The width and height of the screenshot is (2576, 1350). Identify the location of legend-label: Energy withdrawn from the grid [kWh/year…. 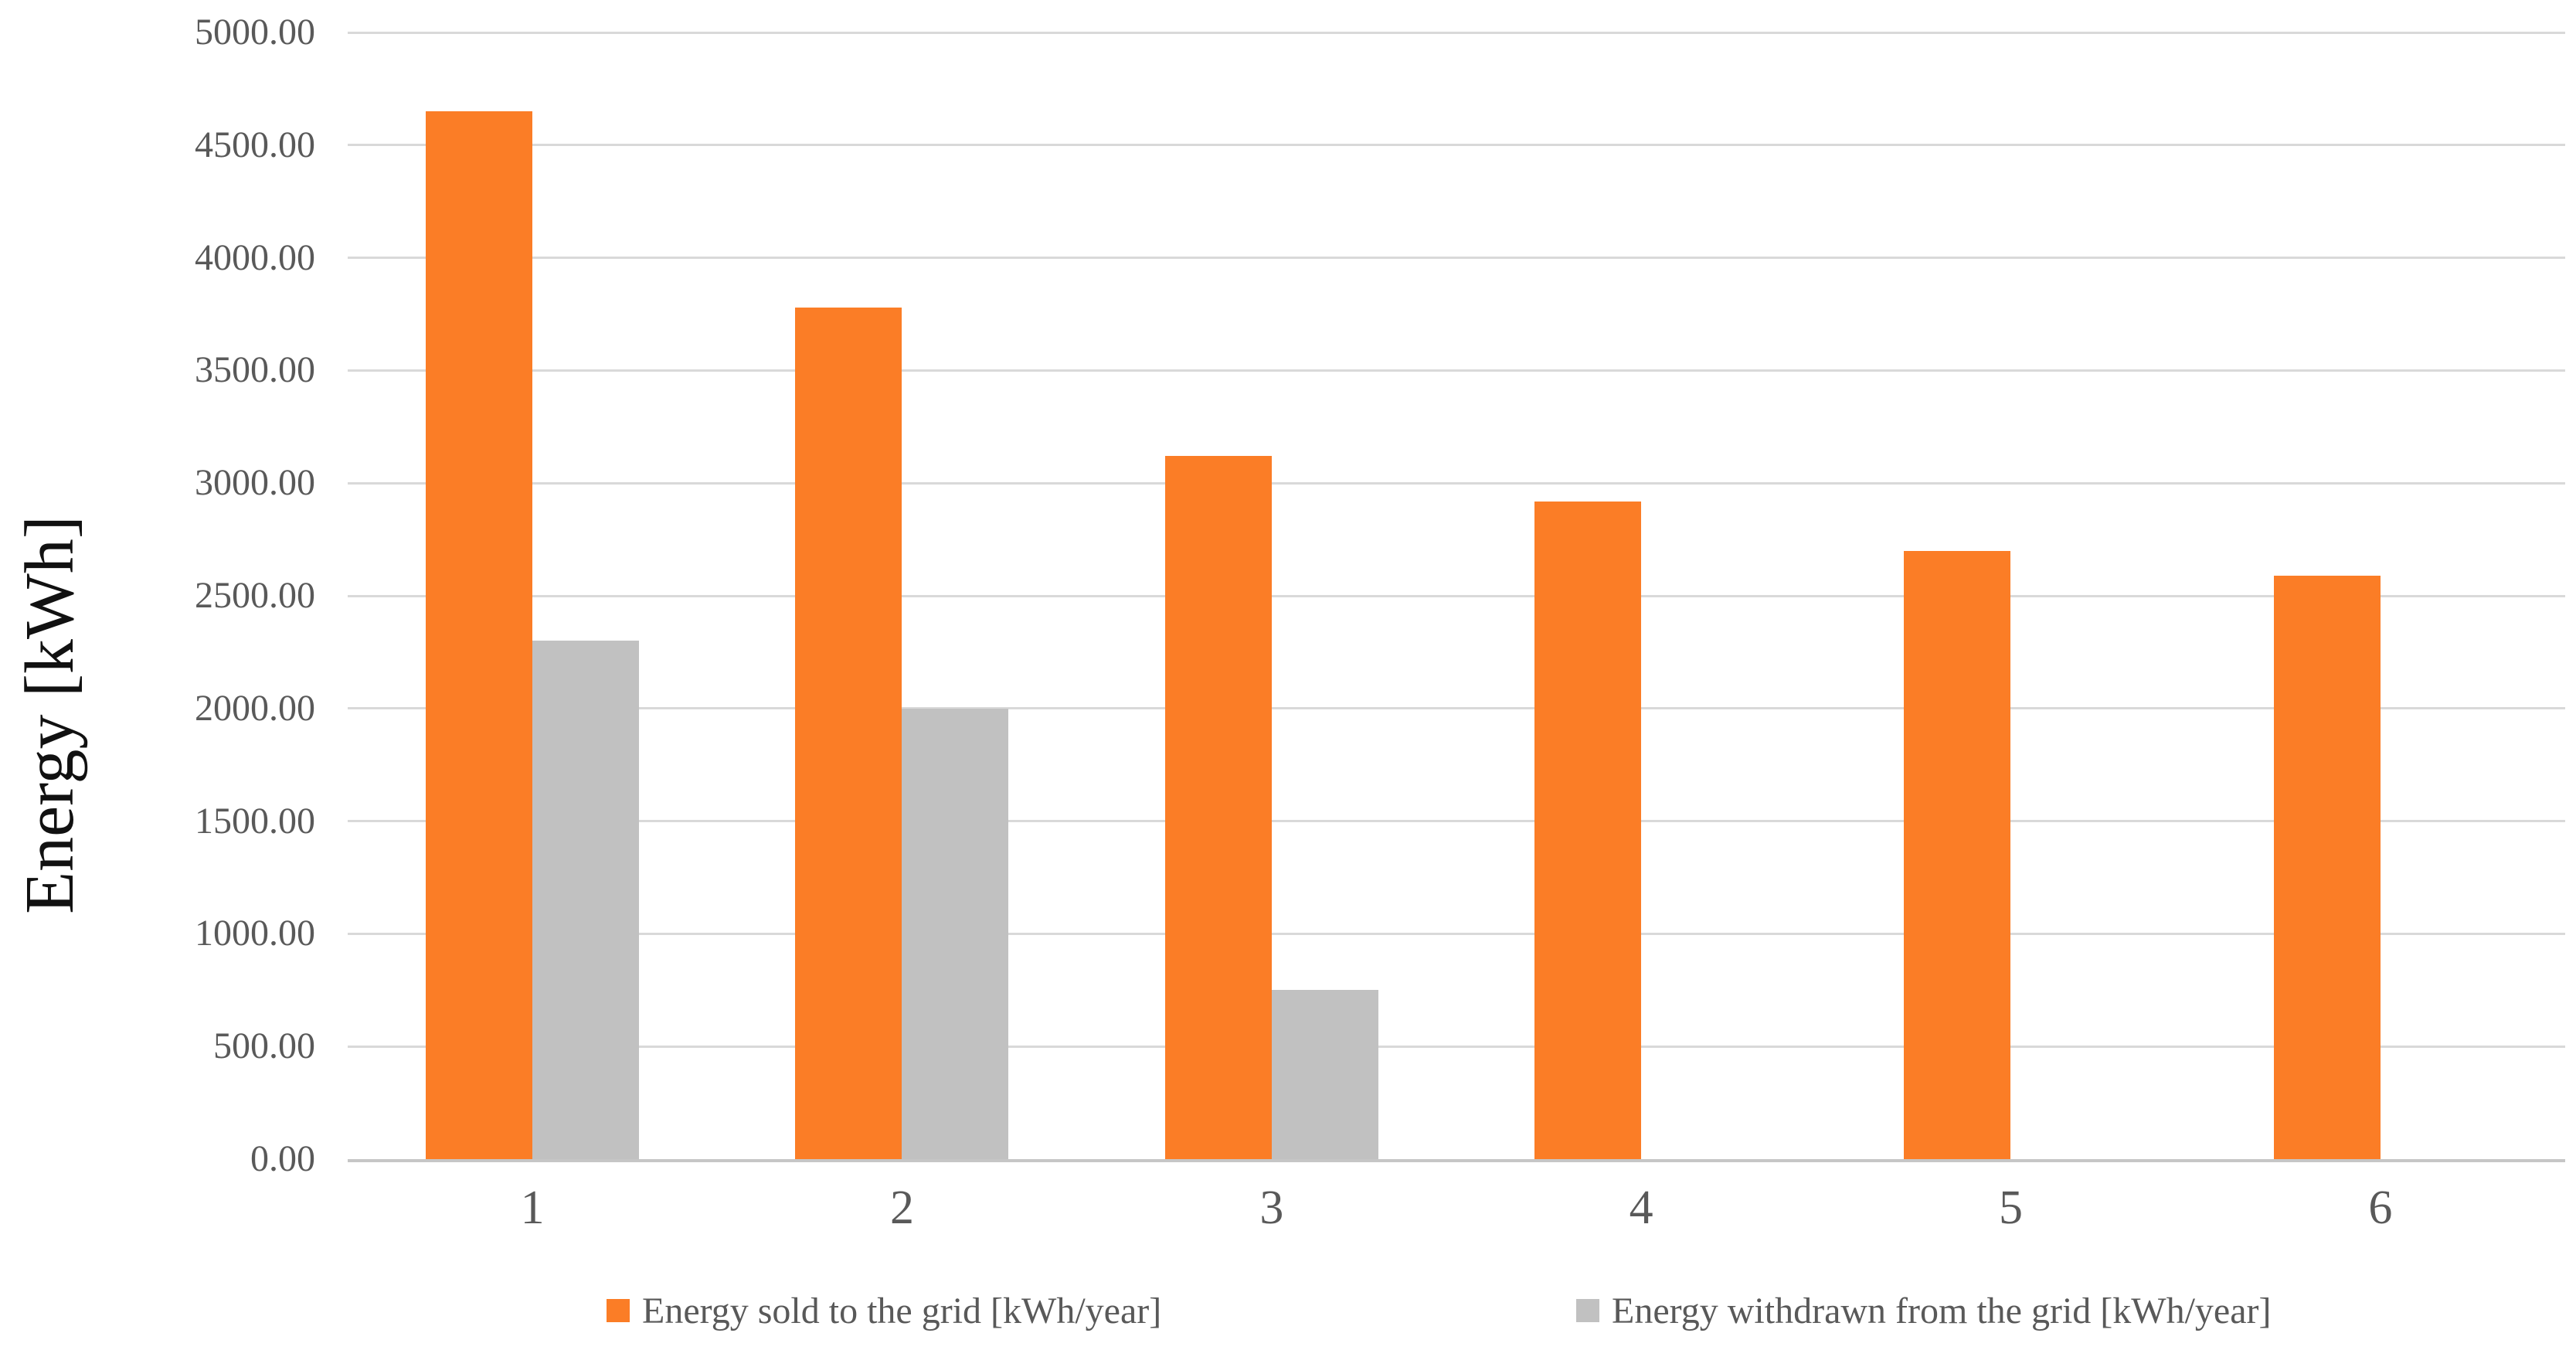
(1942, 1310).